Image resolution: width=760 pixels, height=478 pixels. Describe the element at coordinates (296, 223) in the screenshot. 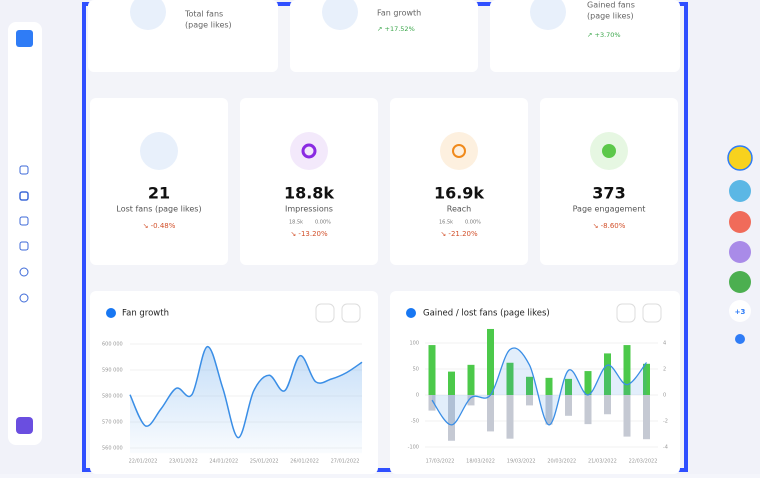

I see `stat-detail: 18.5k` at that location.